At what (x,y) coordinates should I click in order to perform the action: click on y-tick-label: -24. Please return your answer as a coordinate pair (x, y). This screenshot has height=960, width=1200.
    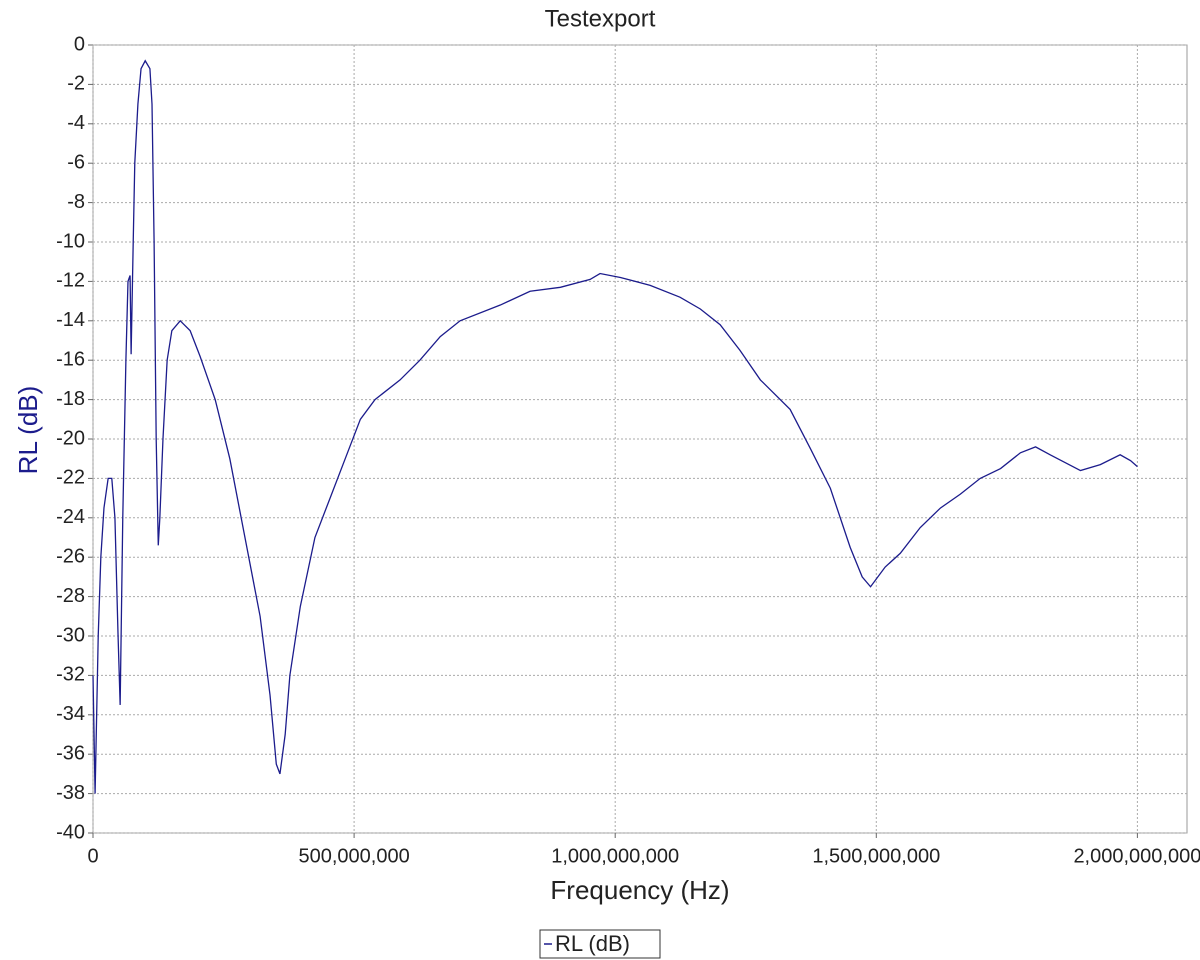
    Looking at the image, I should click on (70, 517).